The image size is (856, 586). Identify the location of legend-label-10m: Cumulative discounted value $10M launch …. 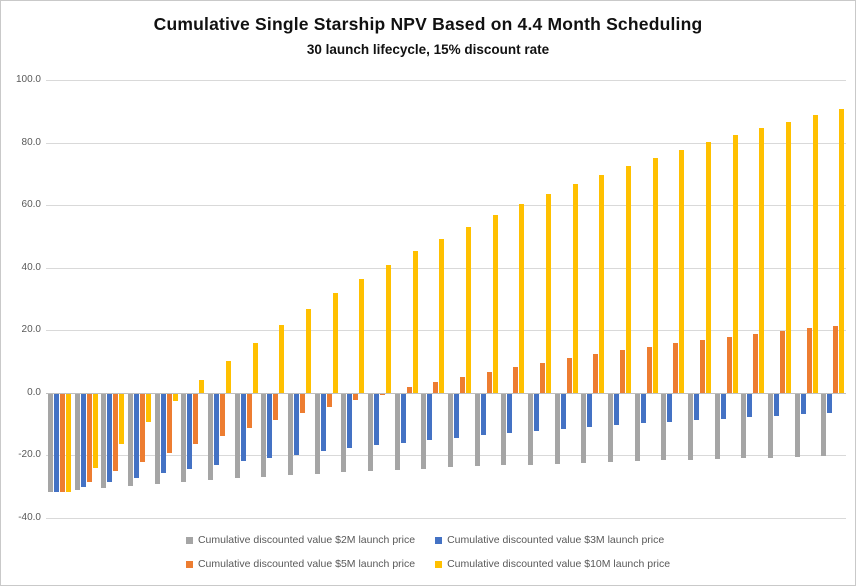
(559, 564).